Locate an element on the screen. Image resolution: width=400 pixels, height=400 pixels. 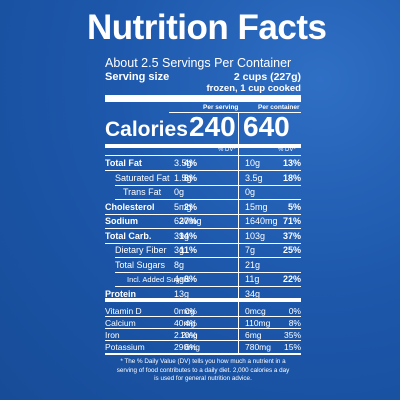
nutrient-row: Total Sugars 8g 21g is located at coordinates (203, 265).